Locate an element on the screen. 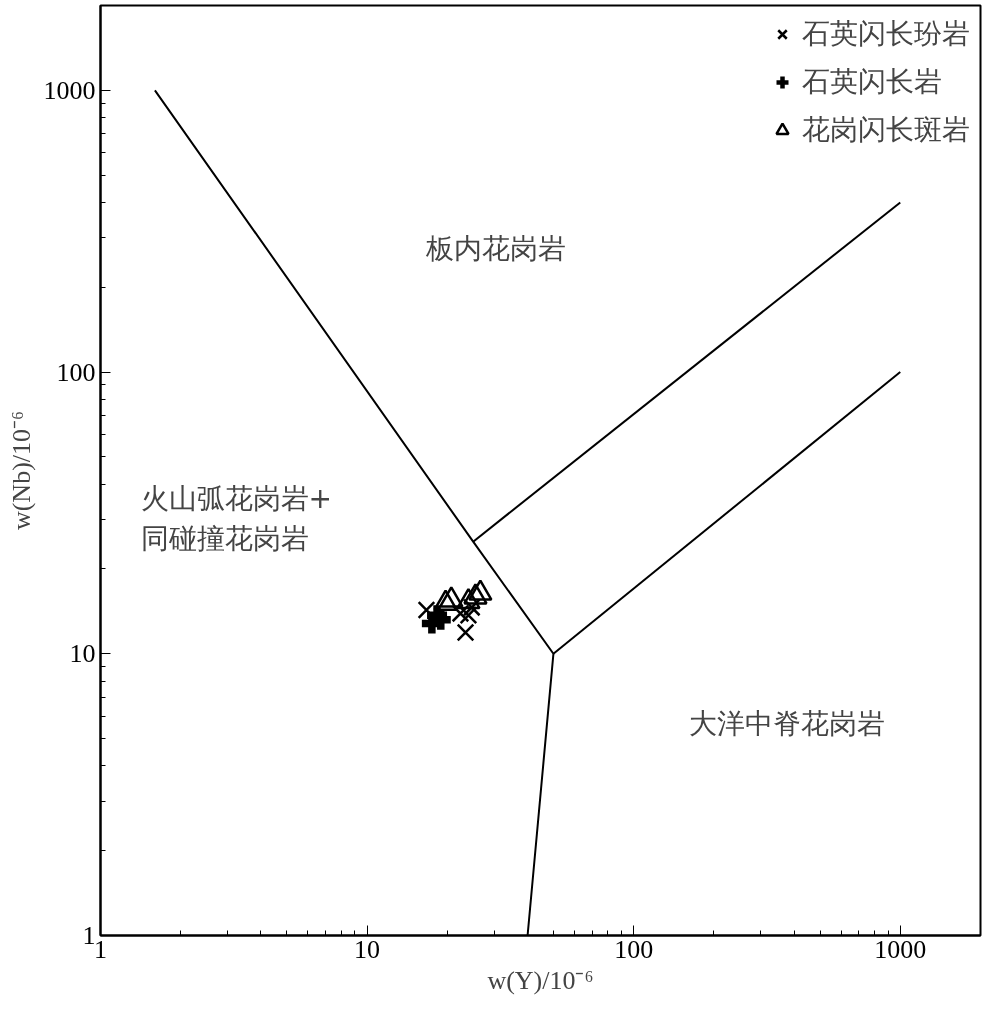 The image size is (1000, 1015). x-axis-title: w(Y)/10⁻⁶ is located at coordinates (540, 980).